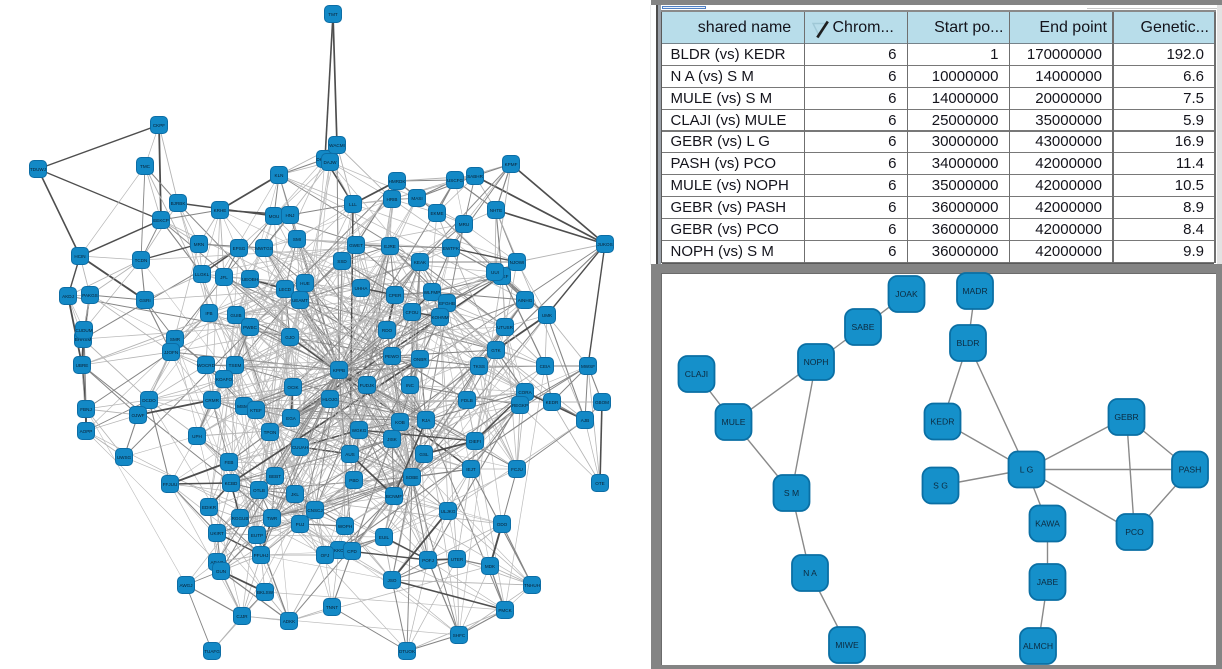 Image resolution: width=1222 pixels, height=669 pixels. What do you see at coordinates (602, 402) in the screenshot?
I see `svg-text: GBOM` at bounding box center [602, 402].